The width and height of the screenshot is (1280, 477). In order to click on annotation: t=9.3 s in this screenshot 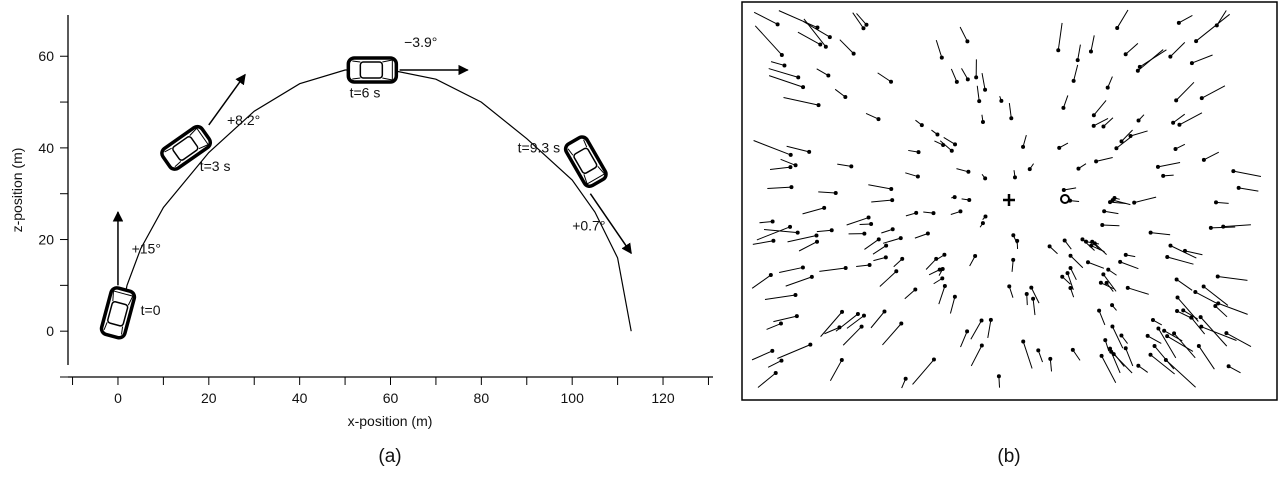, I will do `click(539, 147)`.